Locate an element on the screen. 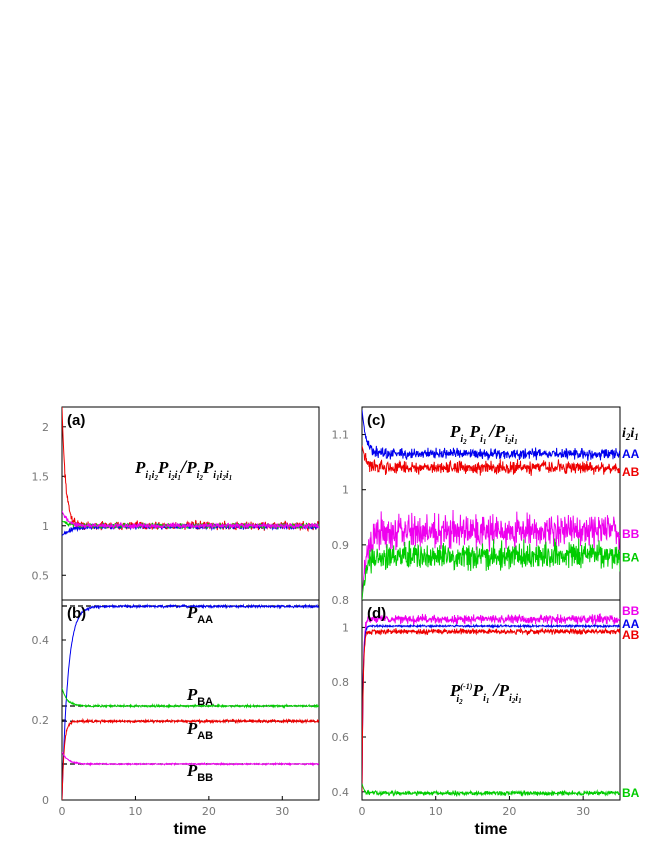  panel-a: 0.5 1 1.5 2 is located at coordinates (175, 494).